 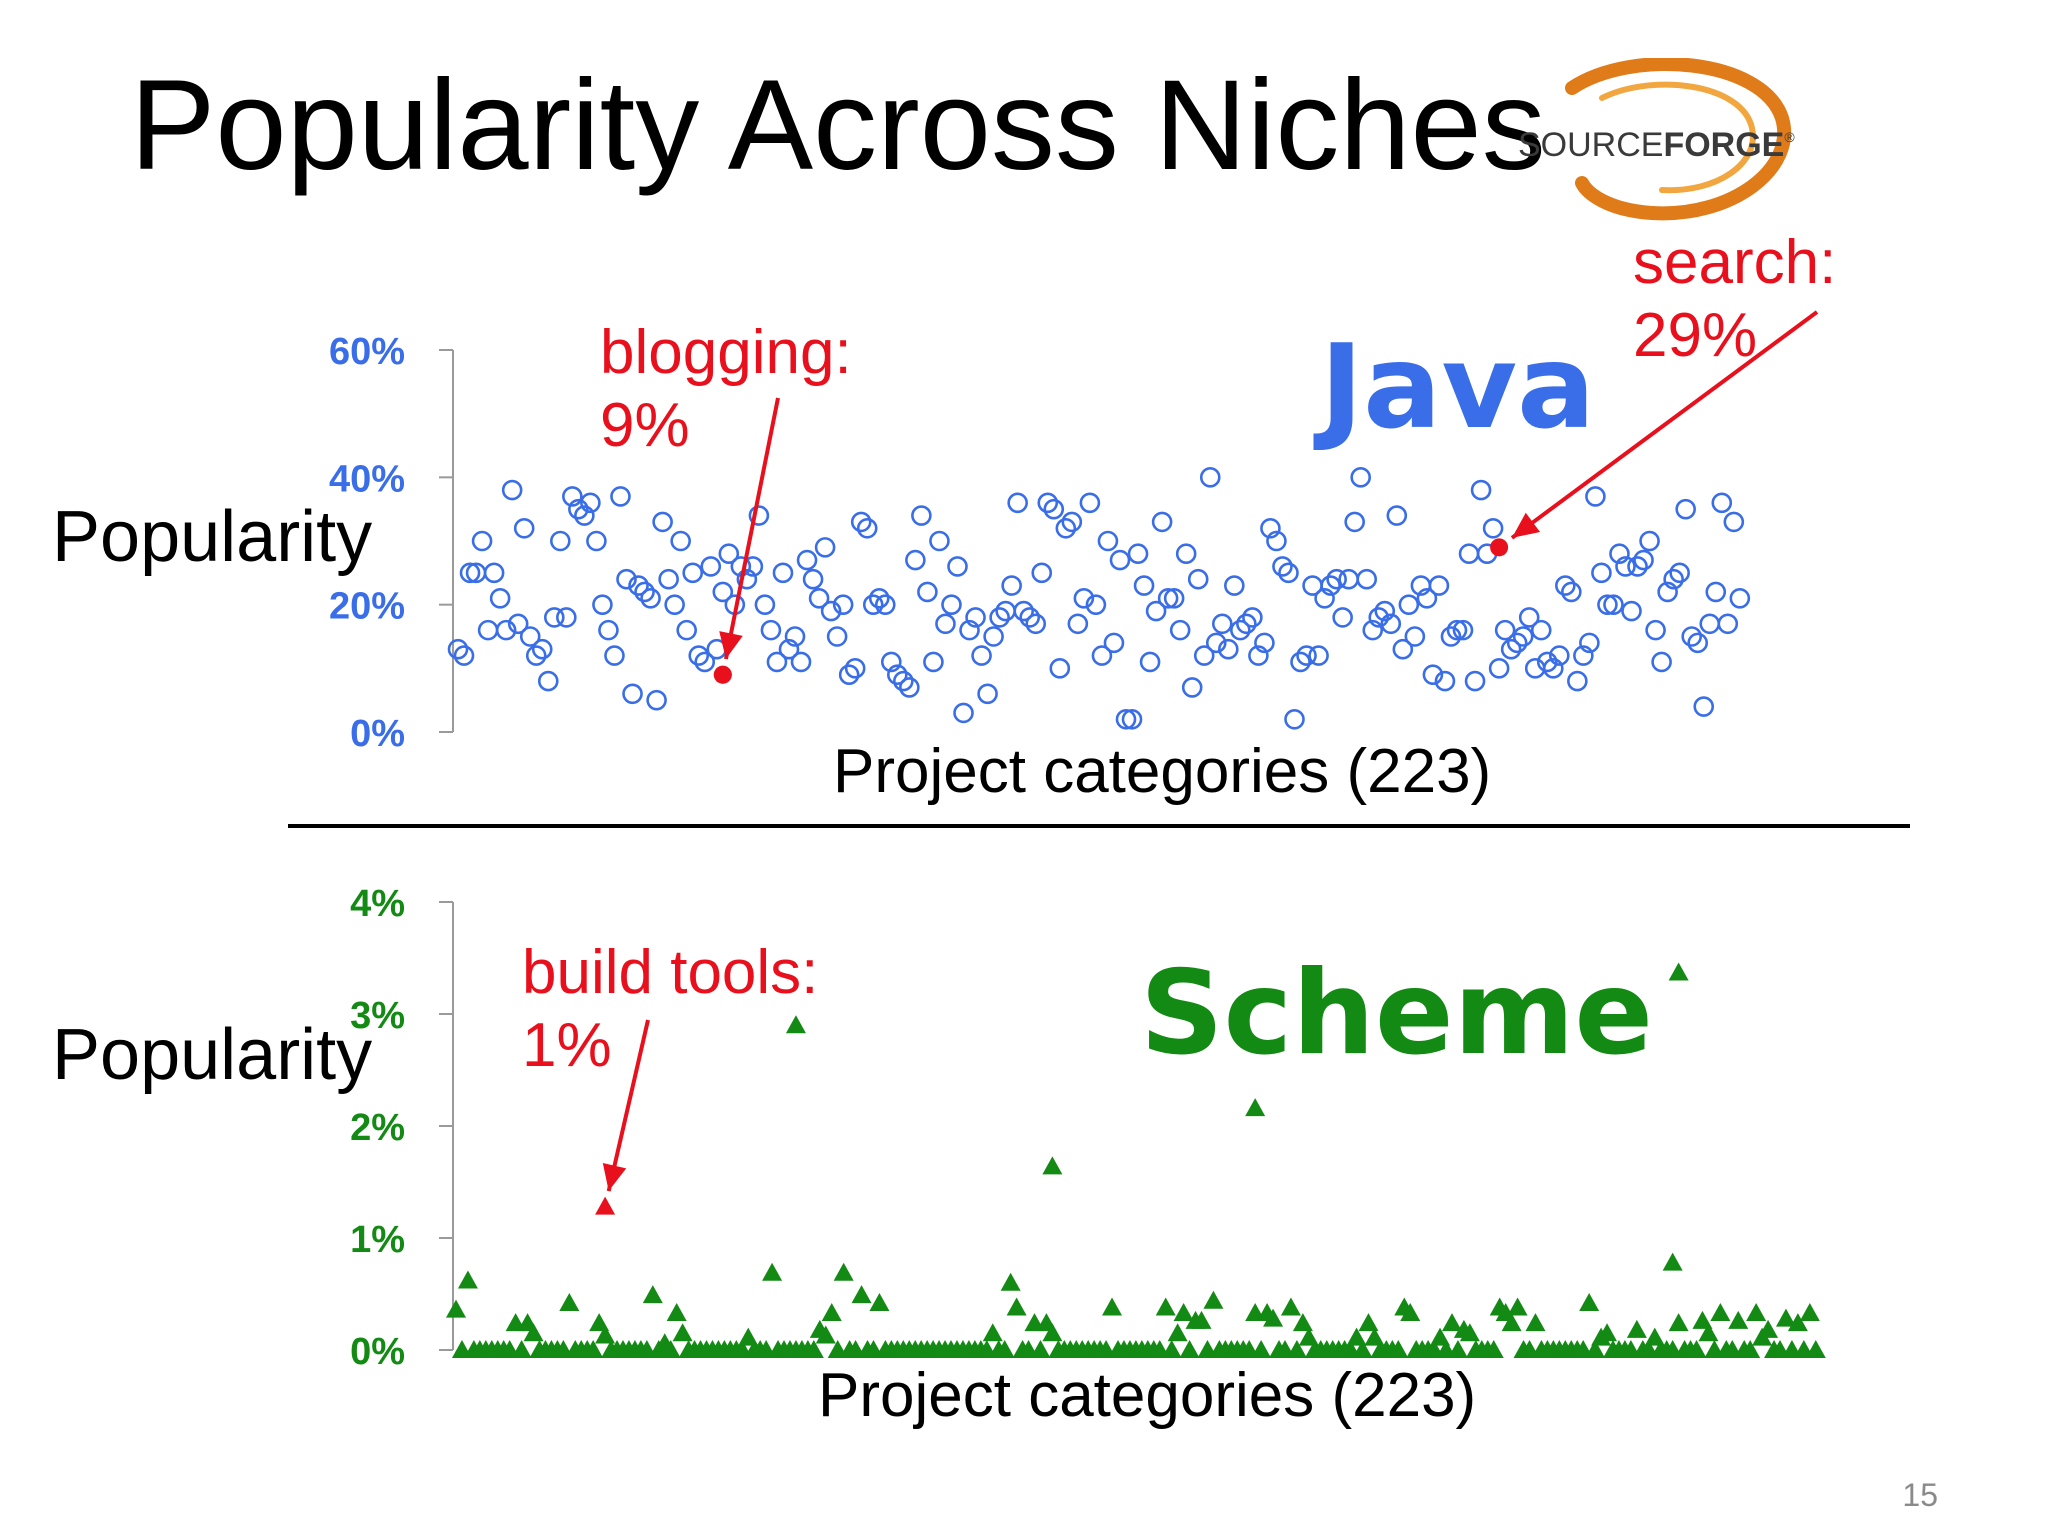 I want to click on java-y-axis-label: Popularity, so click(x=212, y=537).